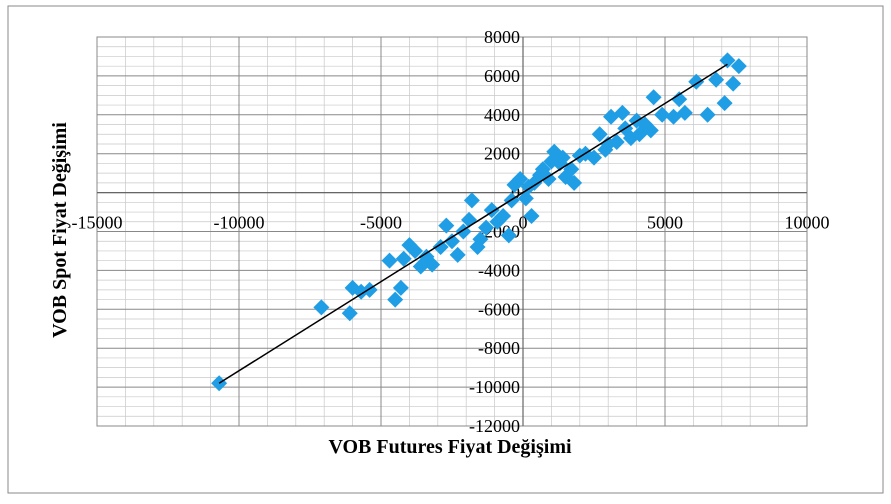 This screenshot has width=891, height=504. What do you see at coordinates (515, 193) in the screenshot?
I see `y-tick-label: 0` at bounding box center [515, 193].